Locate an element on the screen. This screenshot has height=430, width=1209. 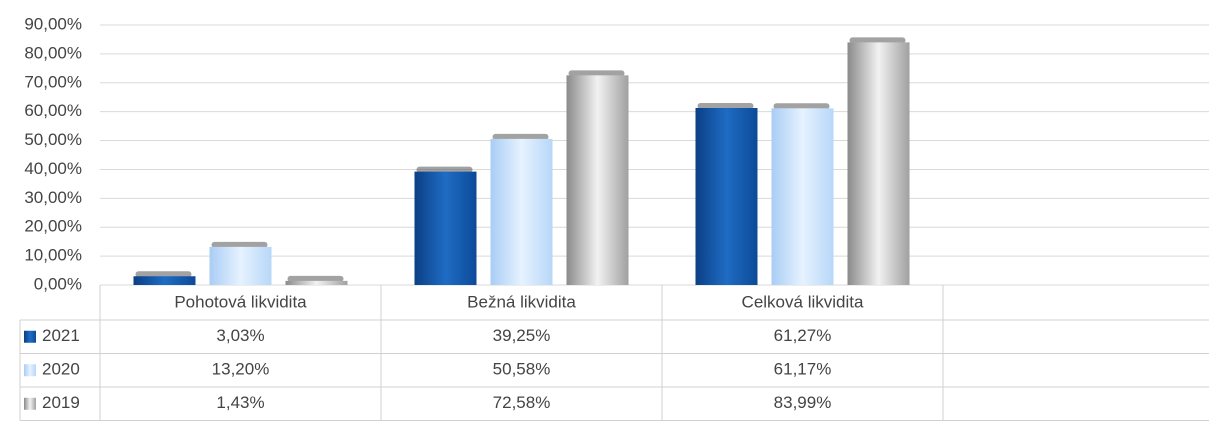
y-tick-label: 50,00% is located at coordinates (53, 139).